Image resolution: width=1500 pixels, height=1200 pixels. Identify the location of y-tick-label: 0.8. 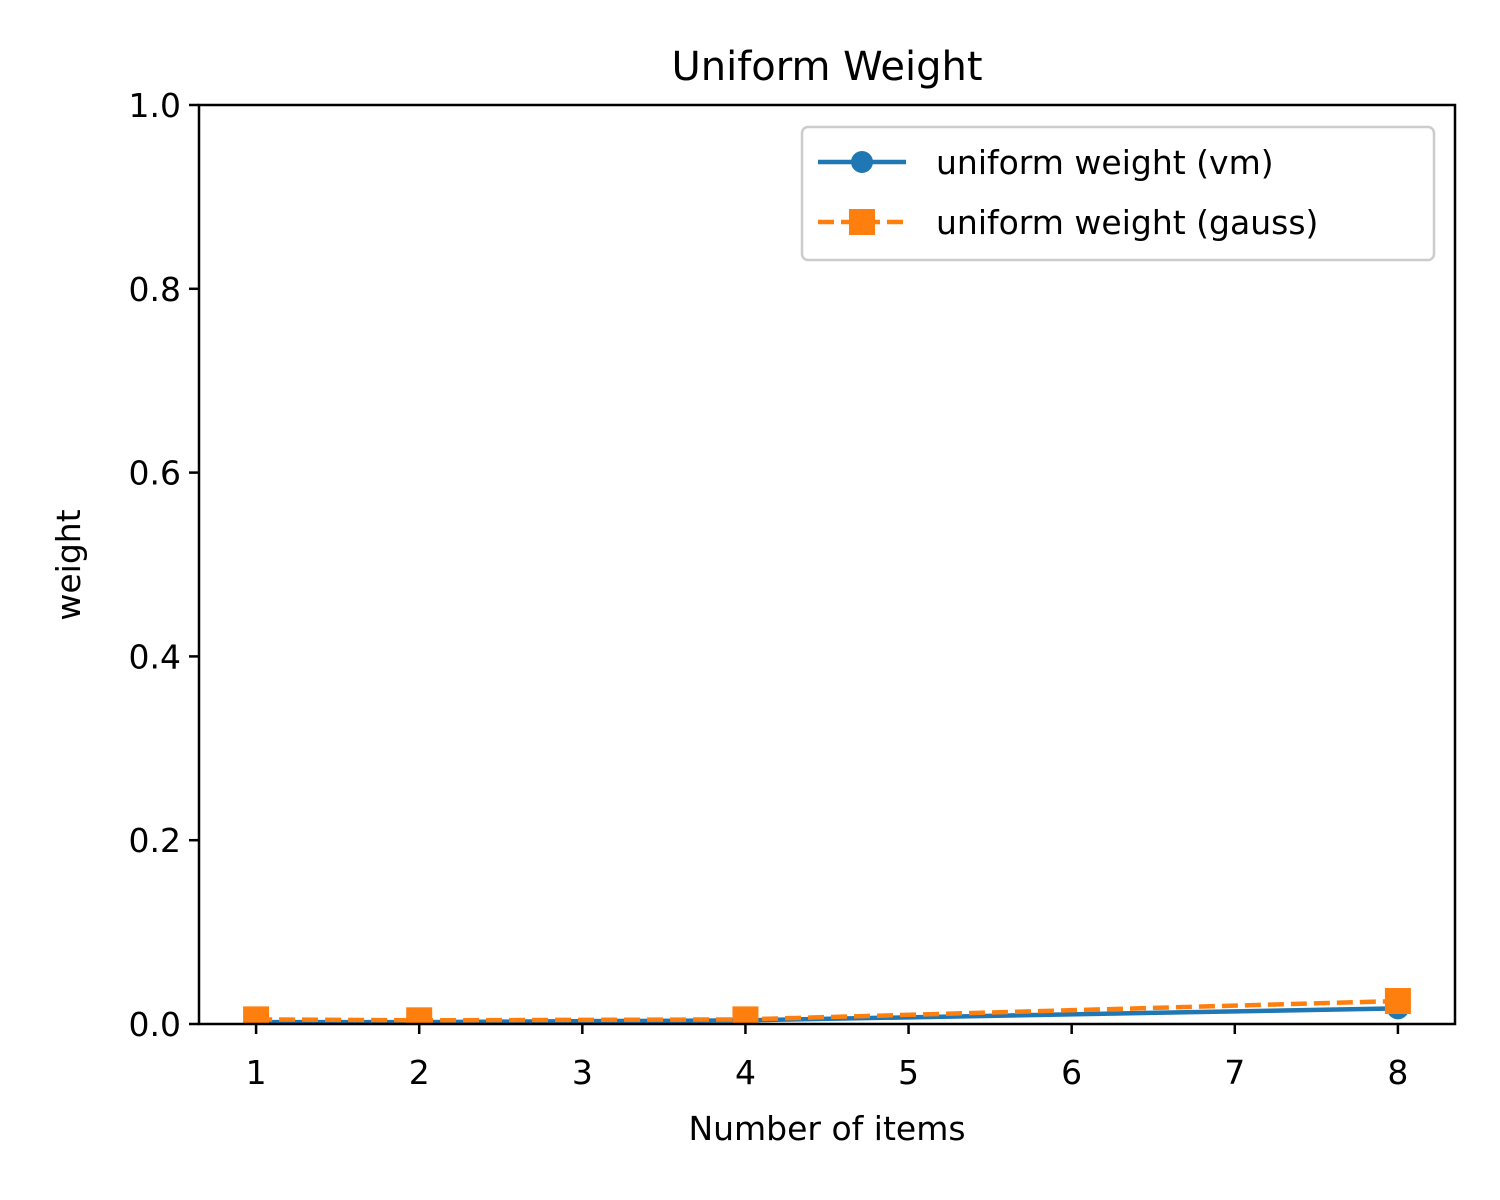
(155, 289).